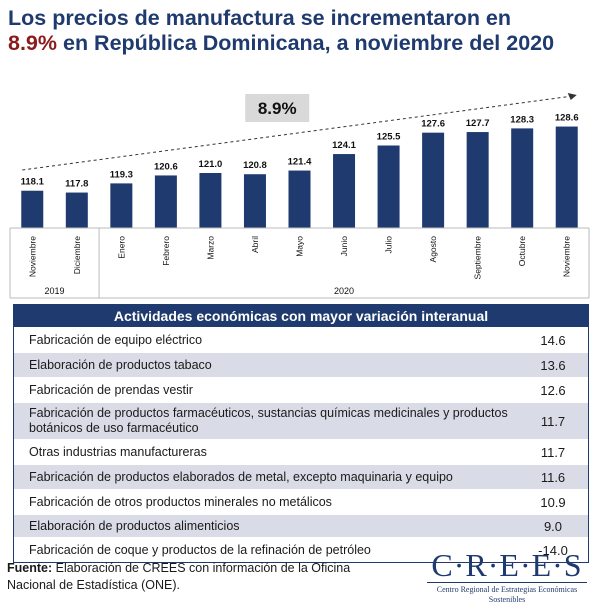  Describe the element at coordinates (553, 550) in the screenshot. I see `activity-value: -14.0` at that location.